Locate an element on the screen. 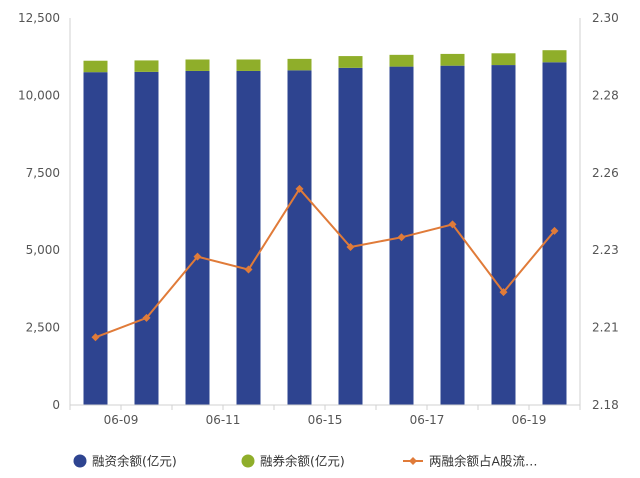  y-right-tick-label: 2.26 is located at coordinates (605, 173).